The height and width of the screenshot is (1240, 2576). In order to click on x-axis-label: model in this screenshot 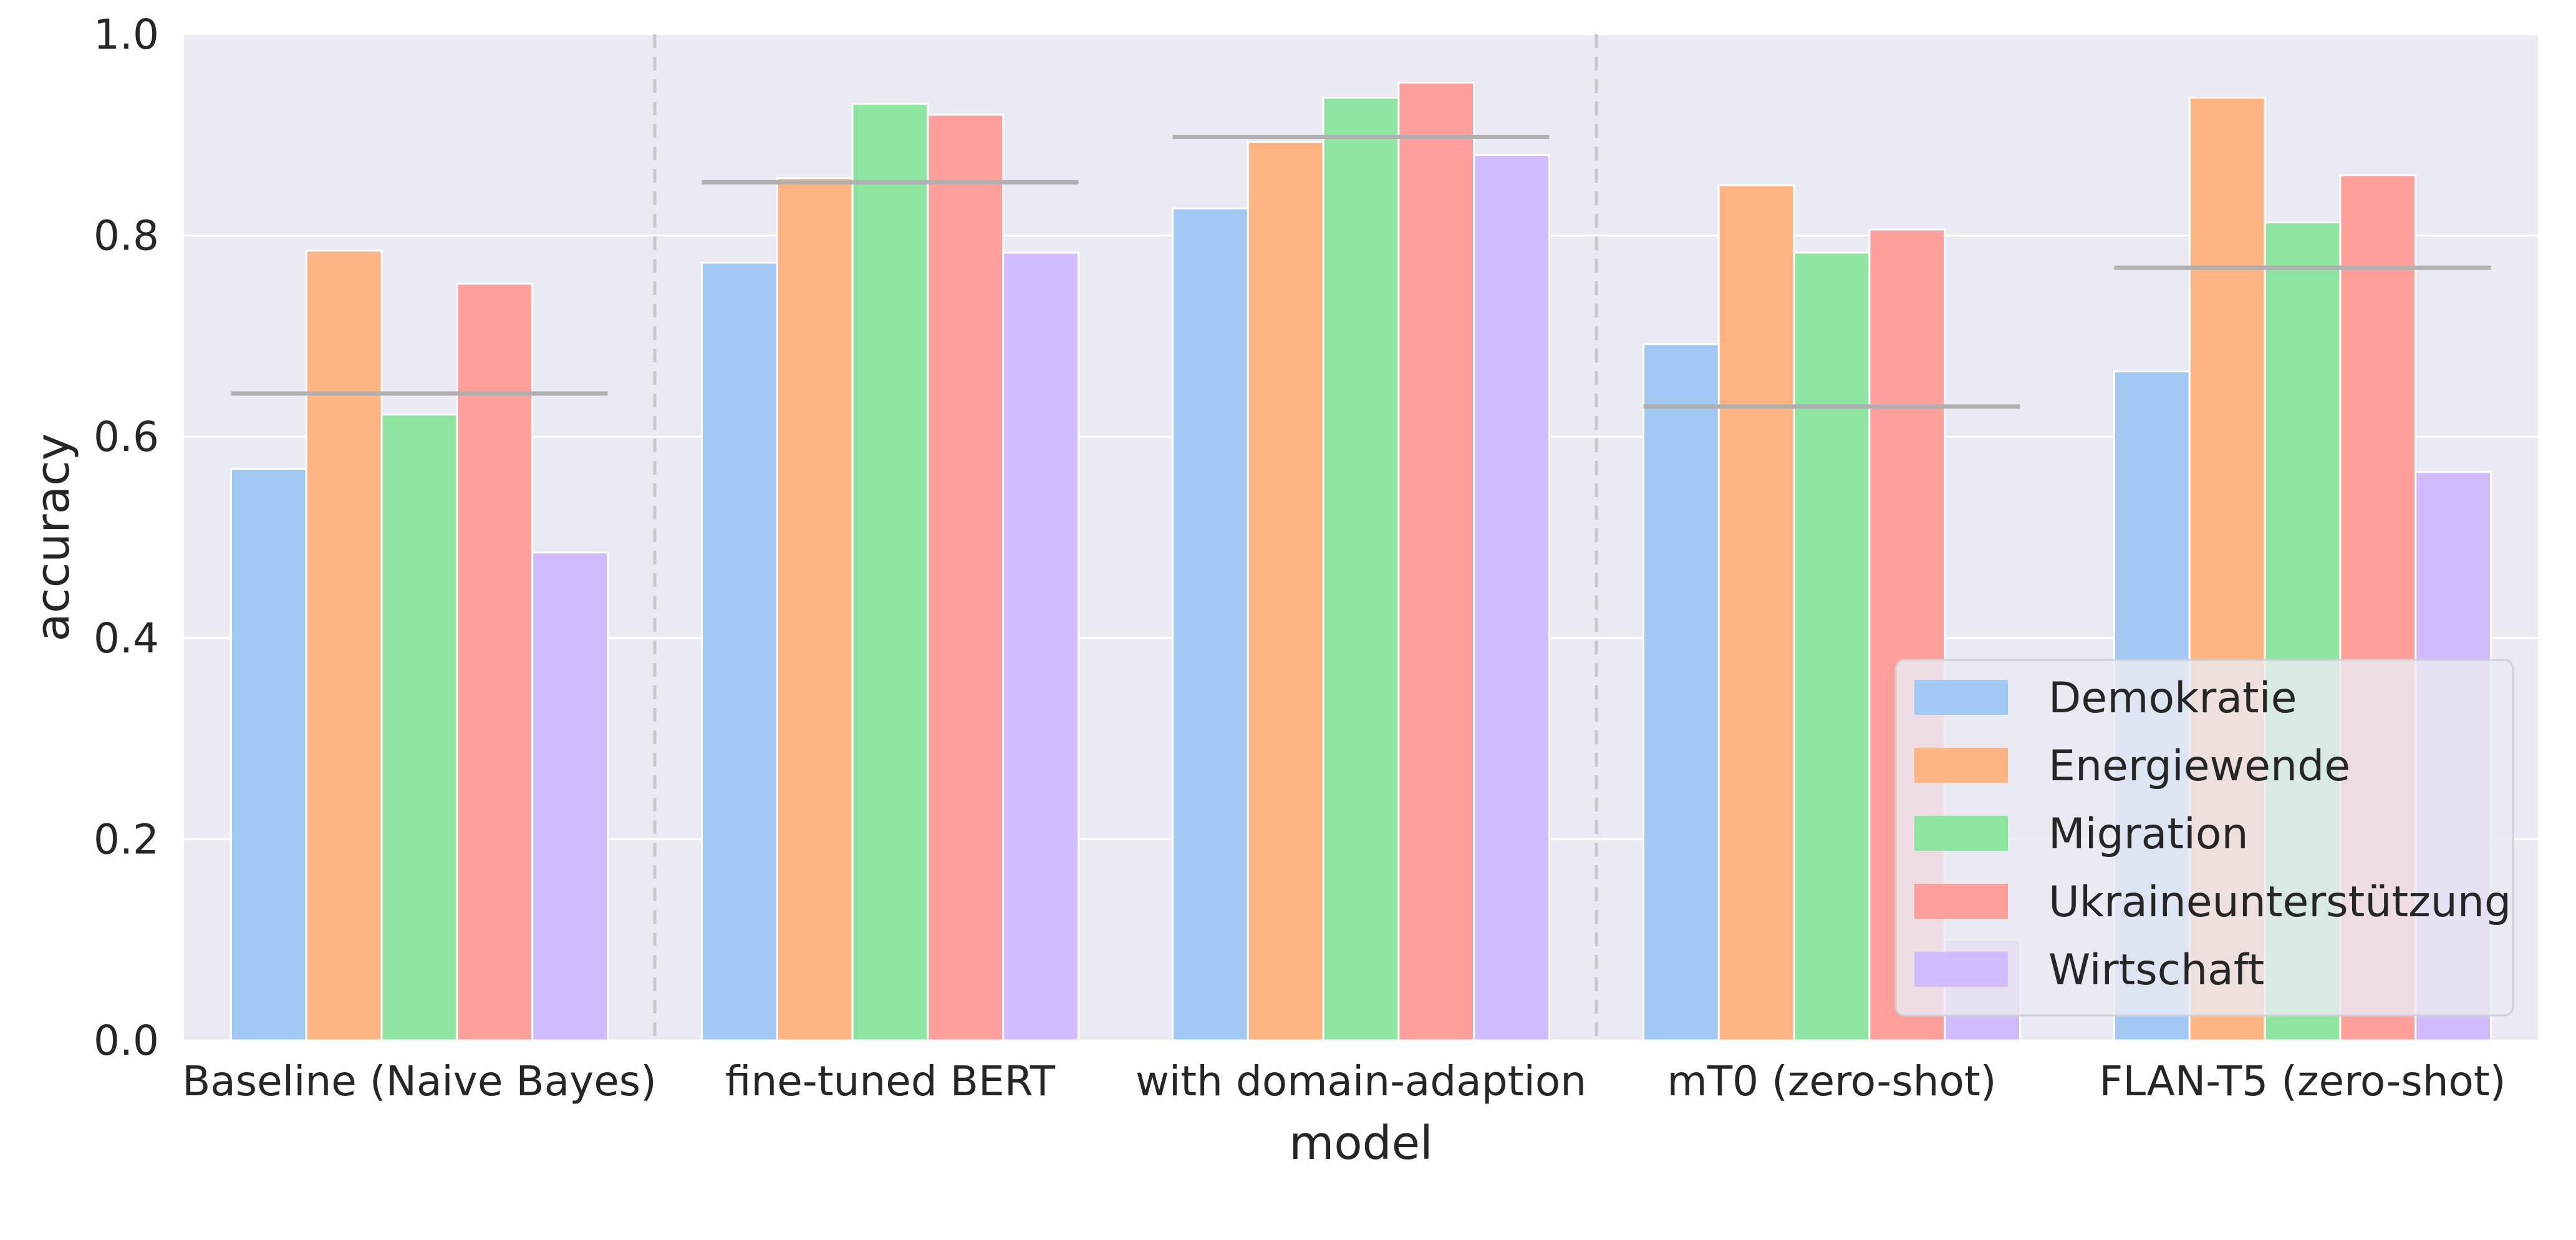, I will do `click(1360, 1143)`.